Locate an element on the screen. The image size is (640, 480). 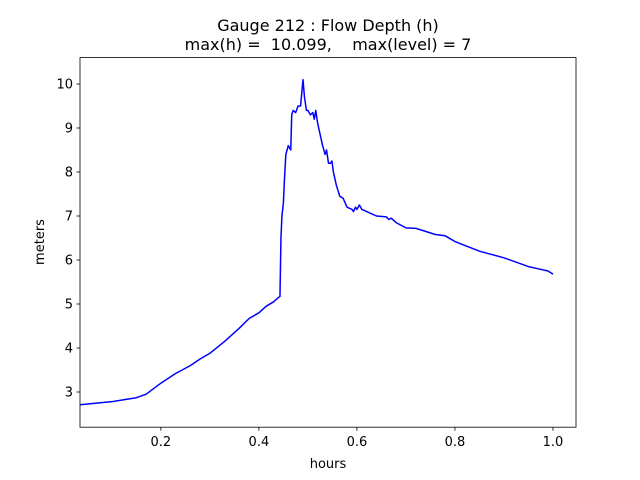
x-tick-label: 1.0 is located at coordinates (553, 442).